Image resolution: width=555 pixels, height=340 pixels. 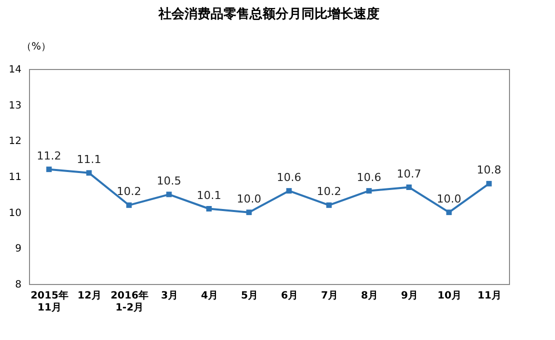 What do you see at coordinates (269, 14) in the screenshot?
I see `chart-title: 社会消费品零售总额分月同比增长速度` at bounding box center [269, 14].